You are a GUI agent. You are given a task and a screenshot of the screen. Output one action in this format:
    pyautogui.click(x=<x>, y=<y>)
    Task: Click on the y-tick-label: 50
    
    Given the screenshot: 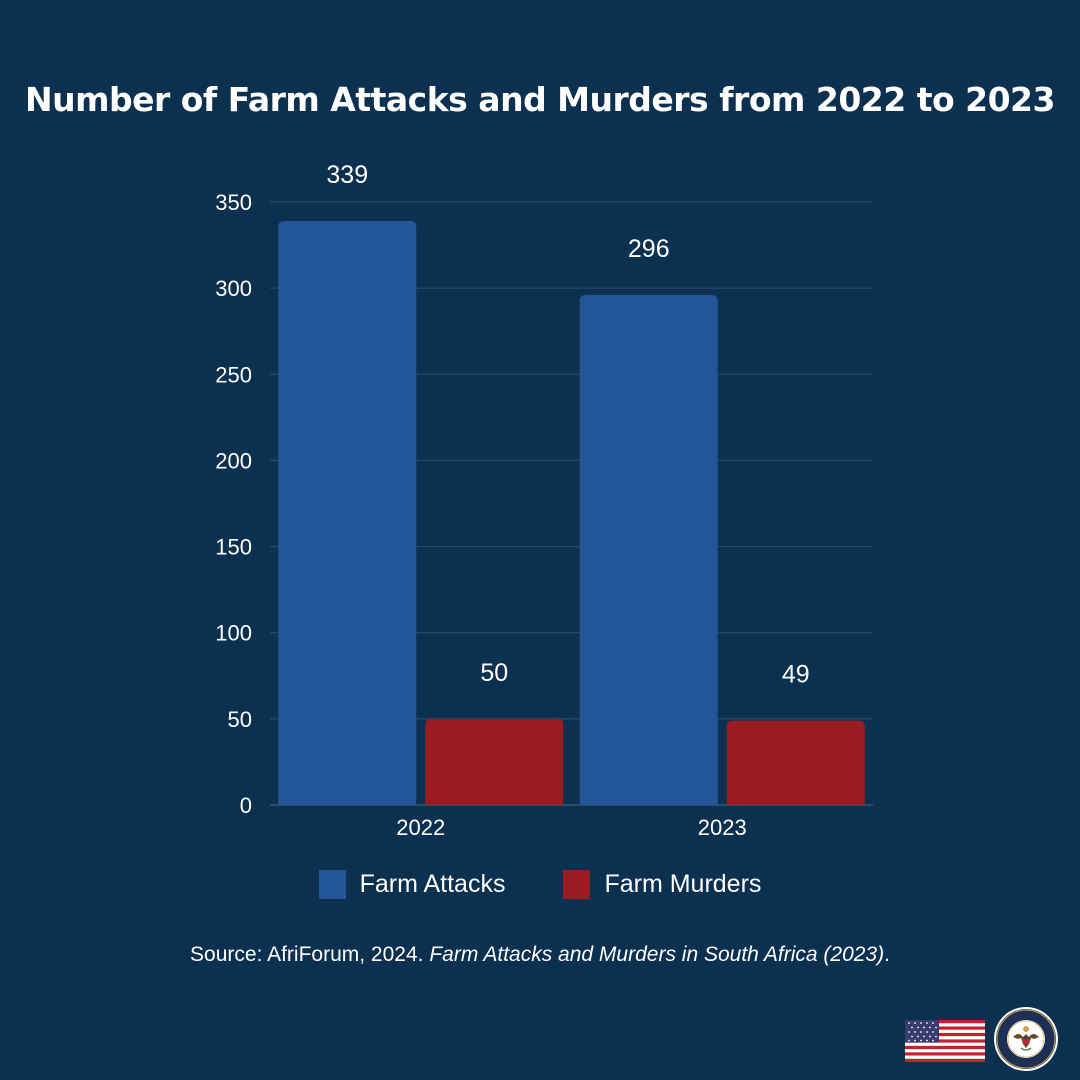 What is the action you would take?
    pyautogui.click(x=240, y=719)
    